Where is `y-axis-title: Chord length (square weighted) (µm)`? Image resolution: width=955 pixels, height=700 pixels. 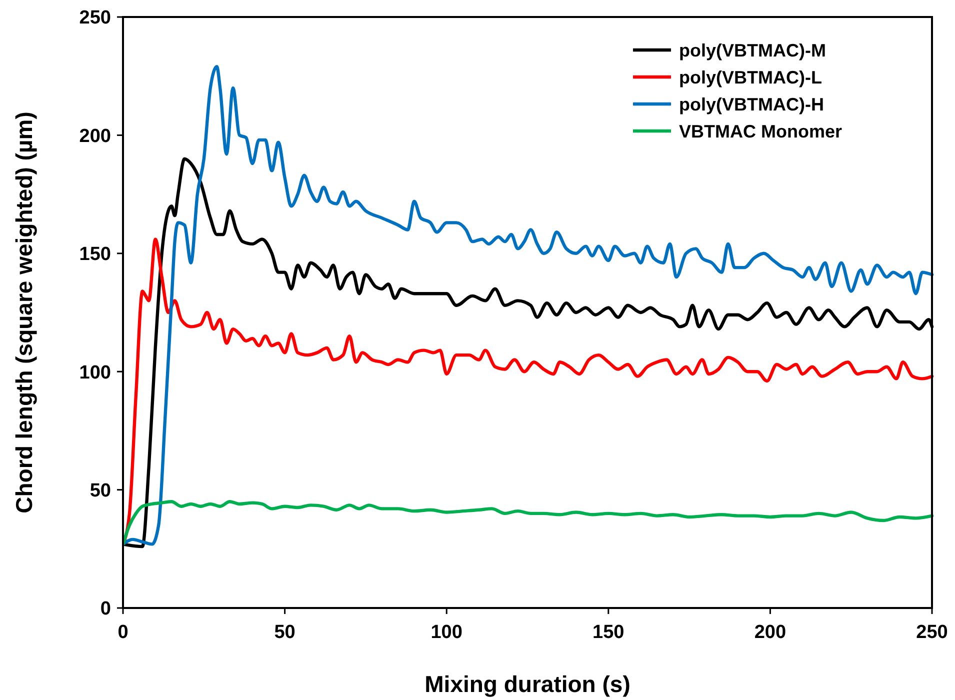
y-axis-title: Chord length (square weighted) (µm) is located at coordinates (24, 313).